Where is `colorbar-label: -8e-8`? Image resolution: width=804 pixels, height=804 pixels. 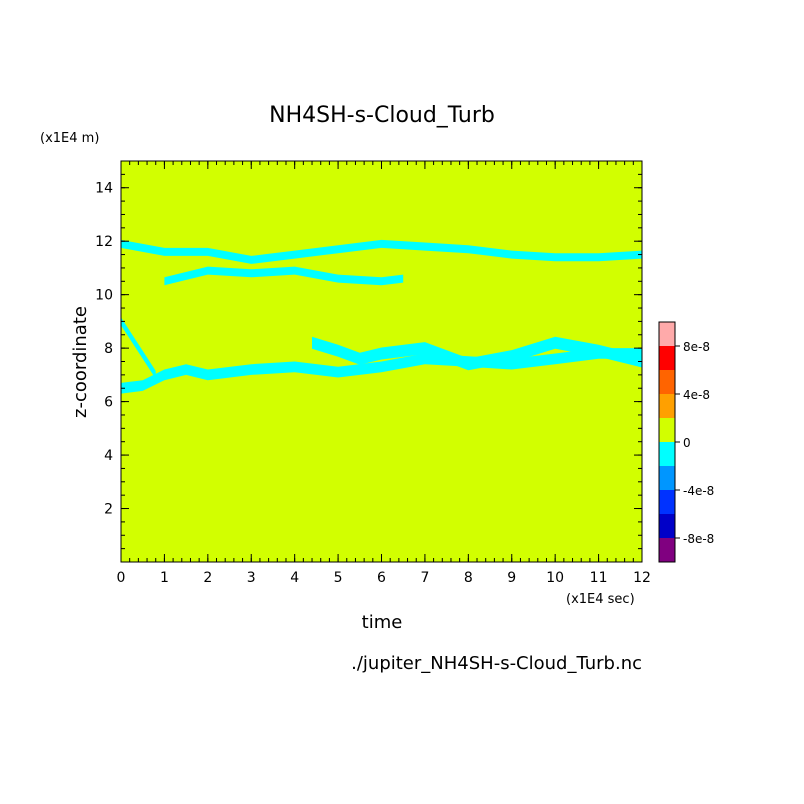
colorbar-label: -8e-8 is located at coordinates (698, 539).